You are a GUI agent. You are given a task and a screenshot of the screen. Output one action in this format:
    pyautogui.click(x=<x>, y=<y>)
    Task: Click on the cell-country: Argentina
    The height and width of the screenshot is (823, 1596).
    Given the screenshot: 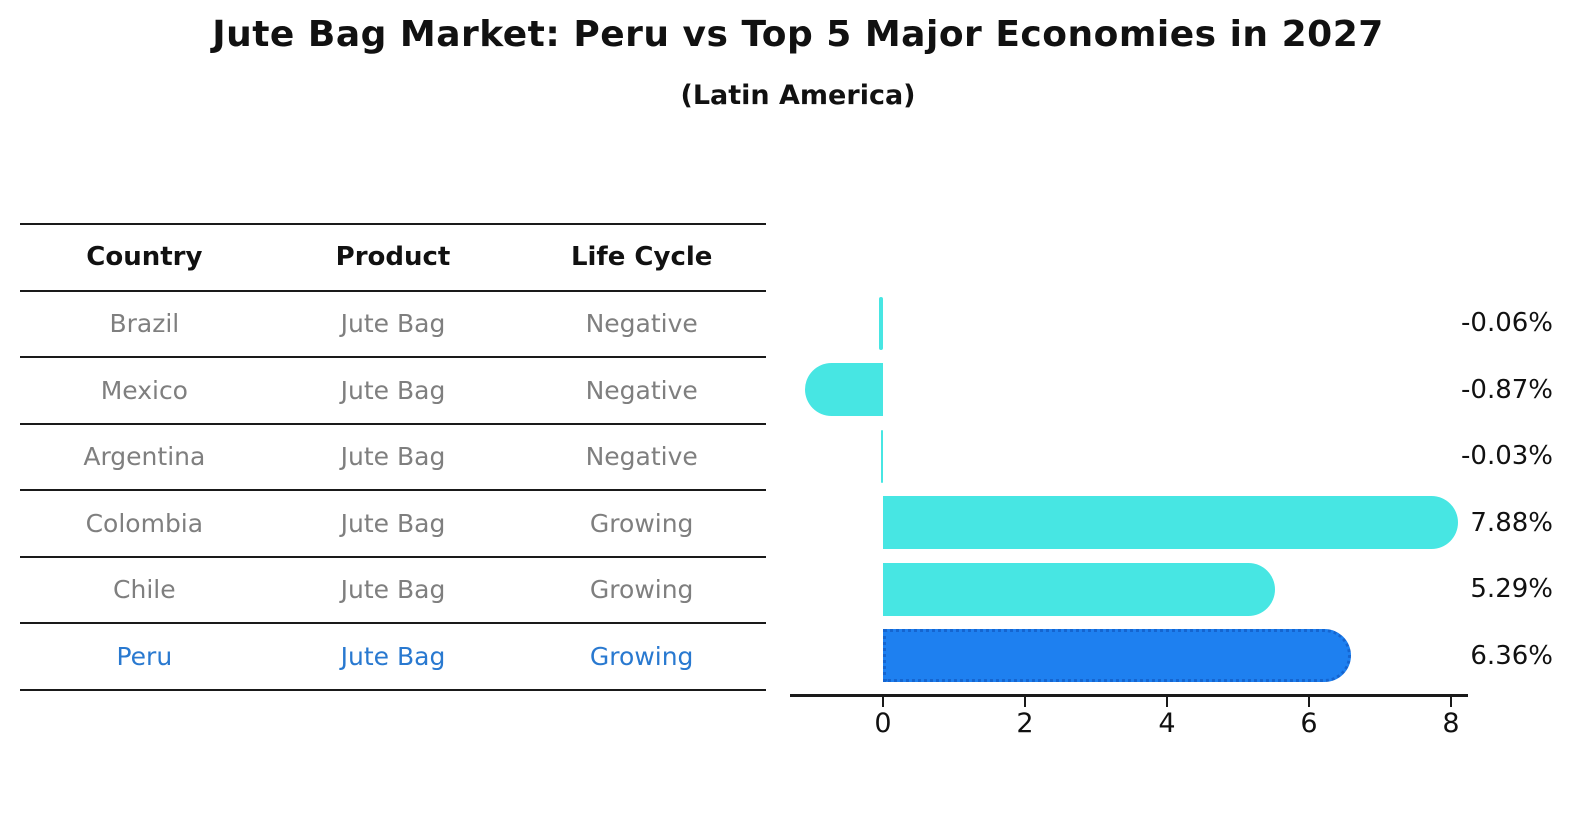 What is the action you would take?
    pyautogui.click(x=144, y=457)
    